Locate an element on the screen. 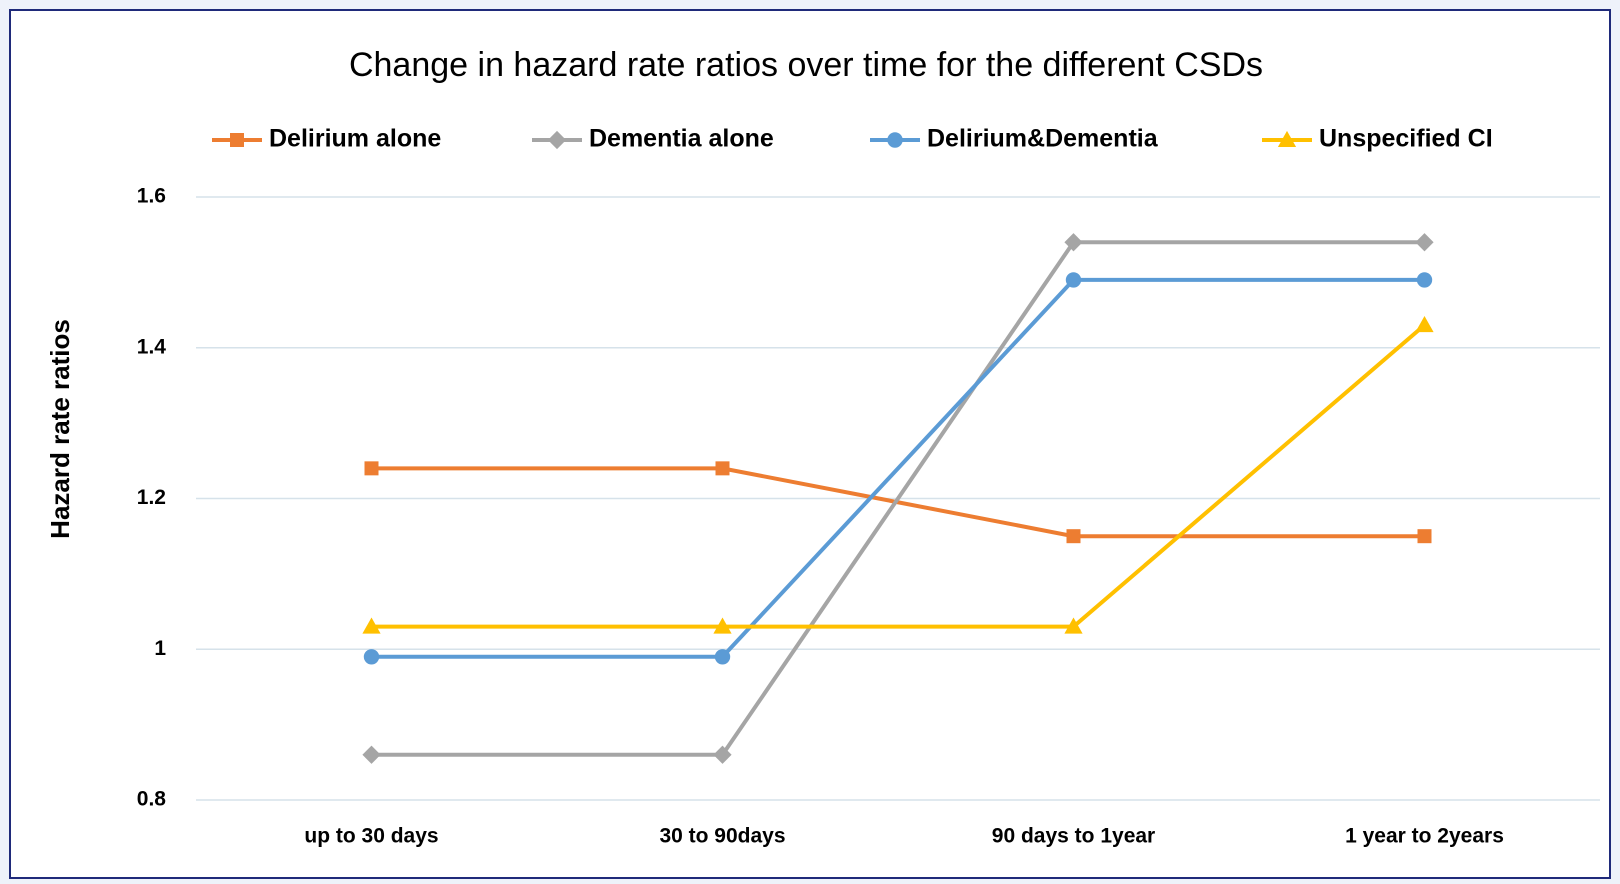 Image resolution: width=1620 pixels, height=884 pixels. x-tick-label: up to 30 days is located at coordinates (371, 836).